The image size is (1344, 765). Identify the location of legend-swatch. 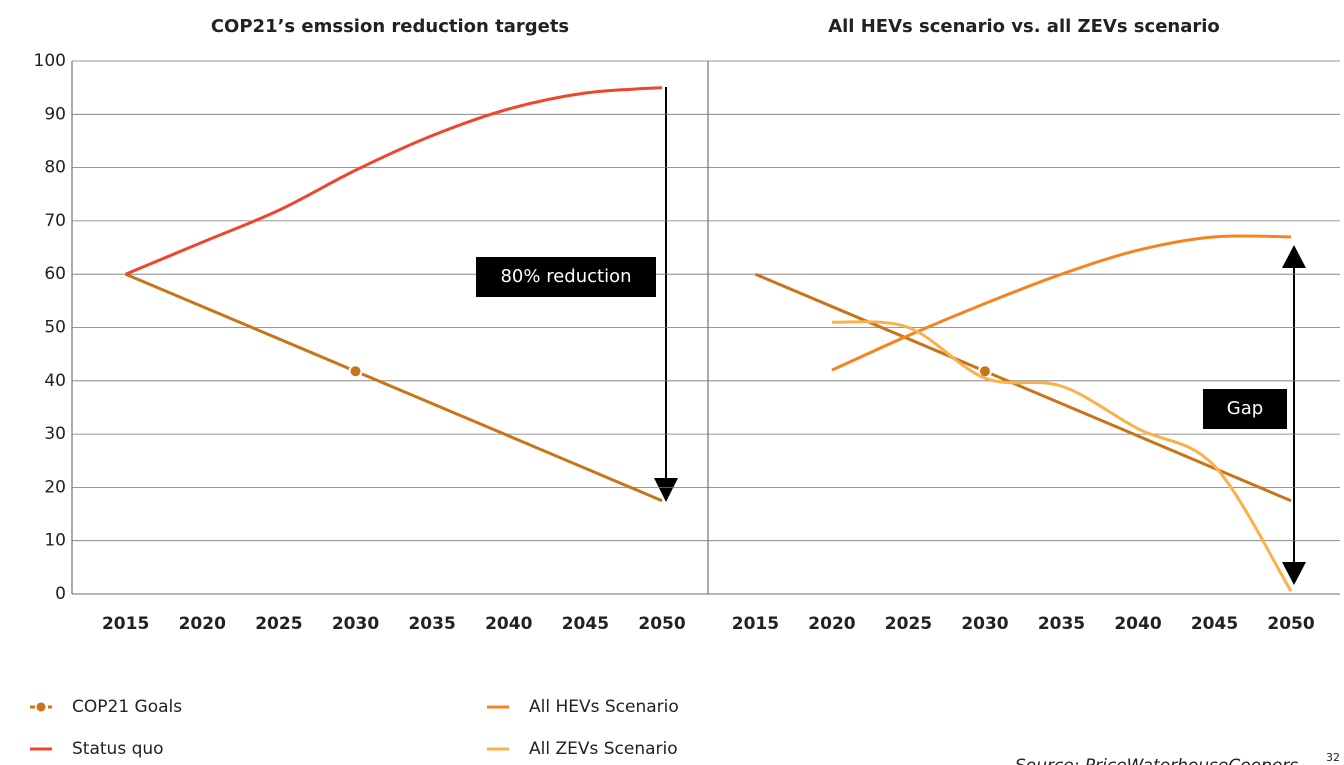
(41, 707).